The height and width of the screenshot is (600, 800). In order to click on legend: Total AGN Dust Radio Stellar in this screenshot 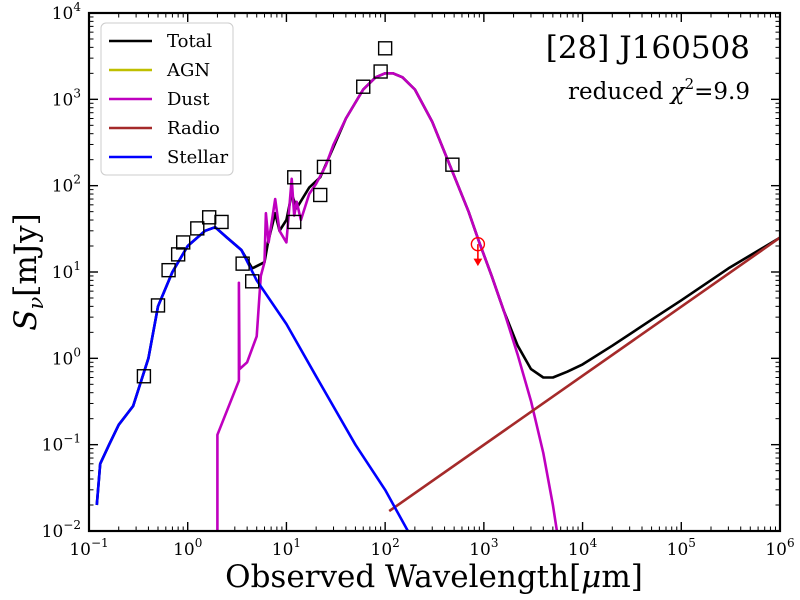, I will do `click(167, 99)`.